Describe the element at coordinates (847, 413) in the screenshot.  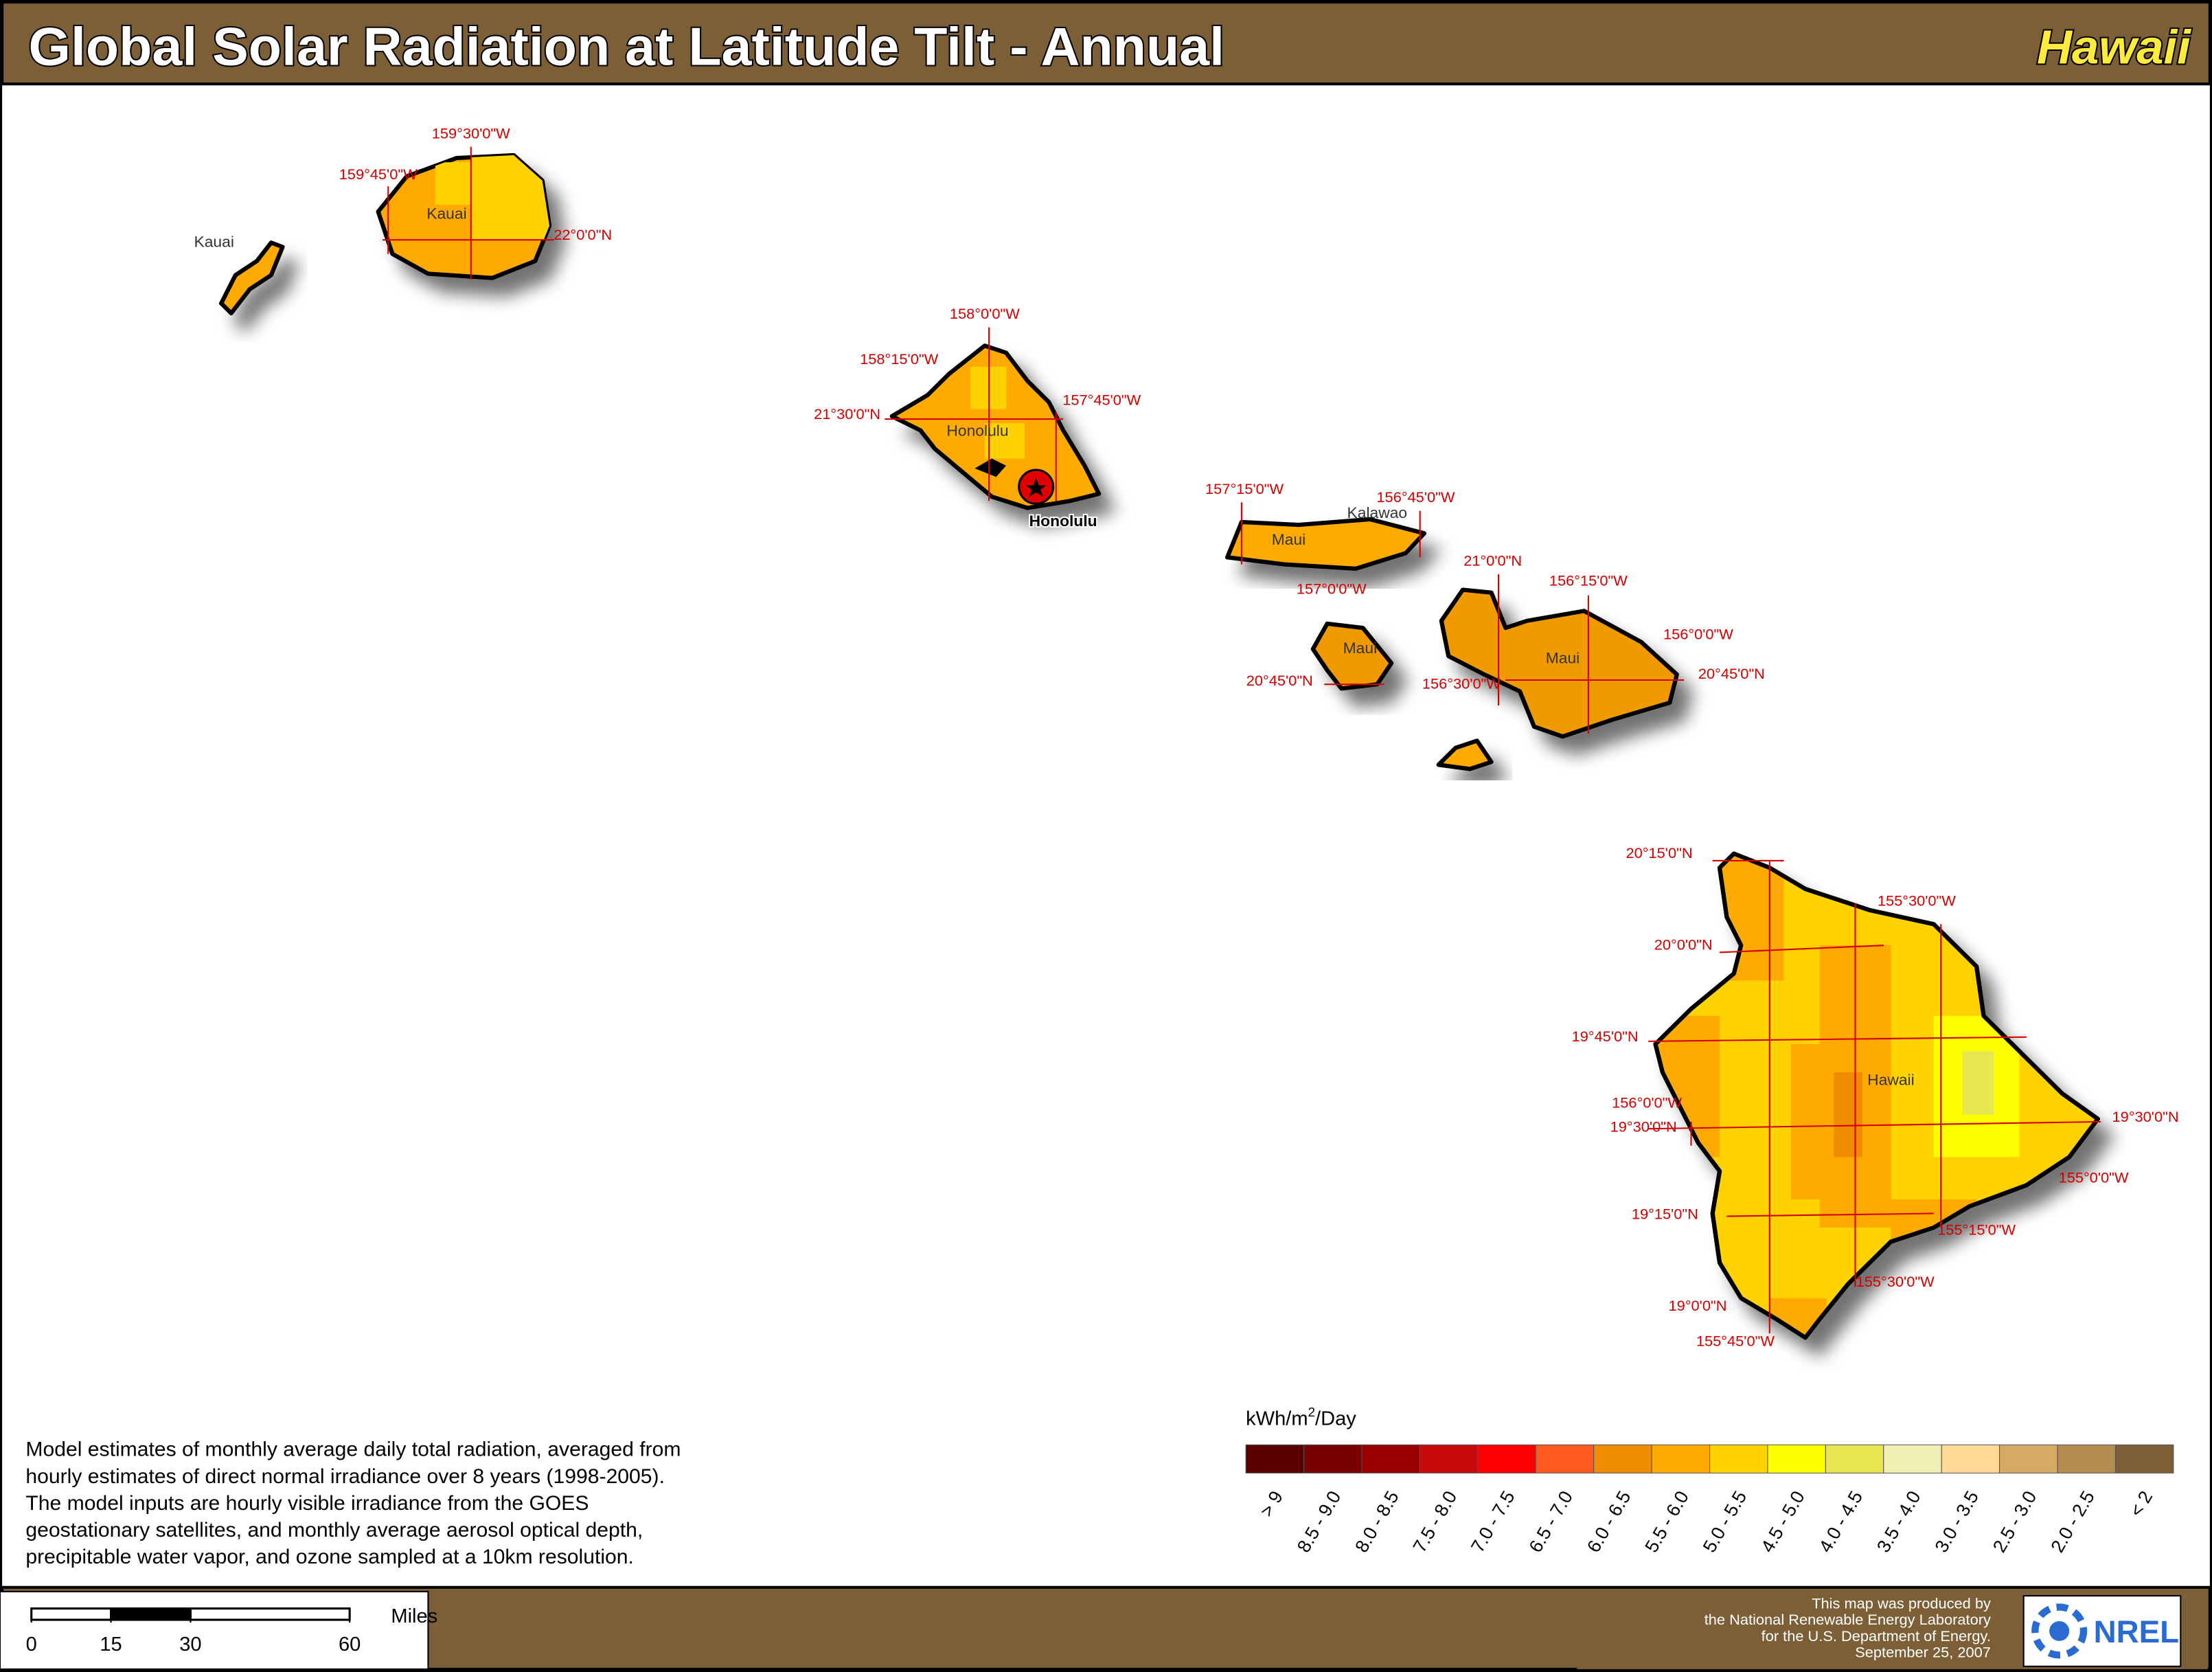
I see `graticule-label: 21°30'0"N` at that location.